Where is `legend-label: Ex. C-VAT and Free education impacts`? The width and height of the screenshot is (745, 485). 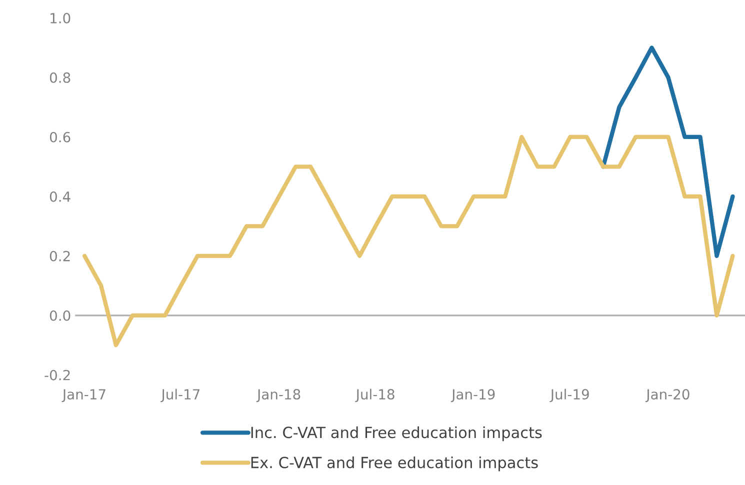
legend-label: Ex. C-VAT and Free education impacts is located at coordinates (394, 464).